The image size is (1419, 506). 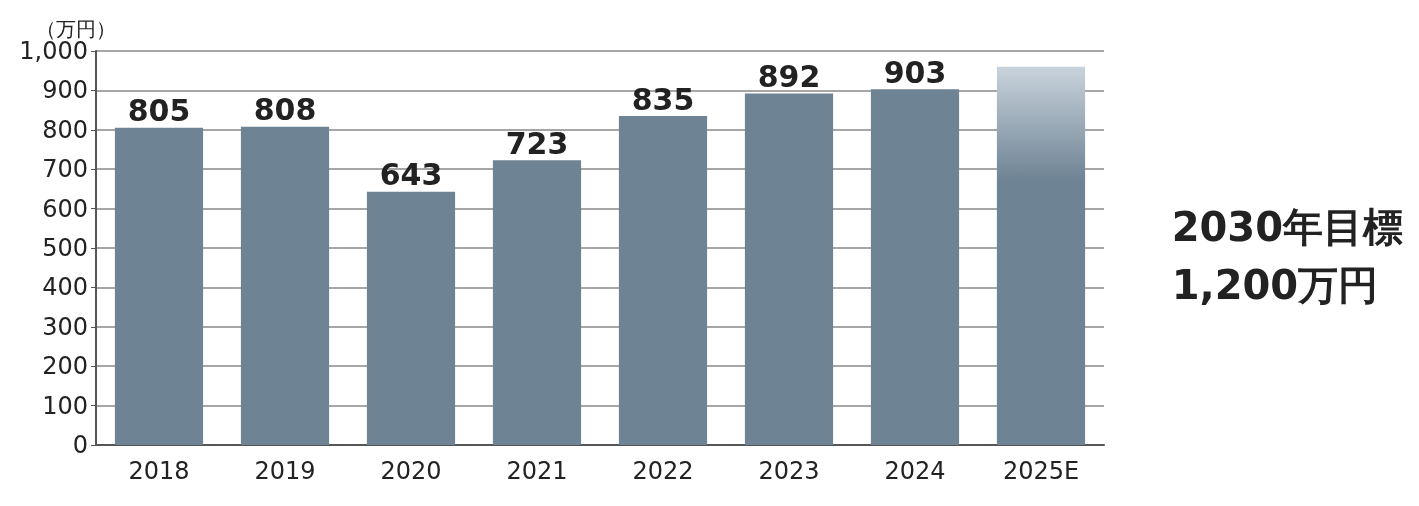 What do you see at coordinates (65, 366) in the screenshot?
I see `y-tick-label: 200` at bounding box center [65, 366].